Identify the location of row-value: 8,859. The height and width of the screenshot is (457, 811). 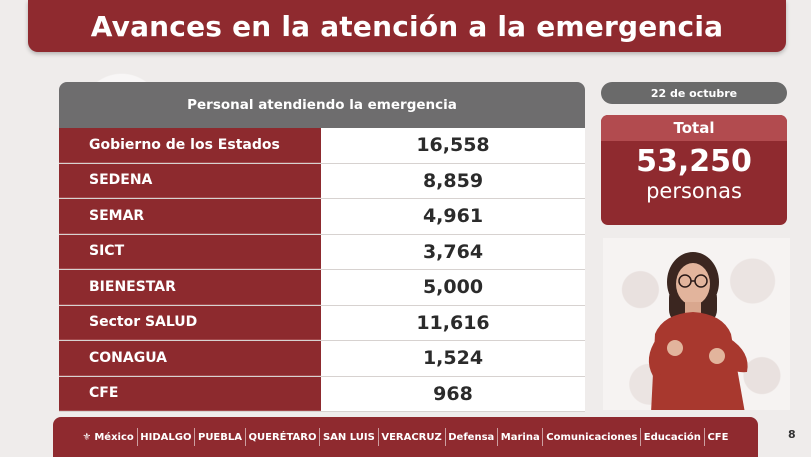
(453, 180).